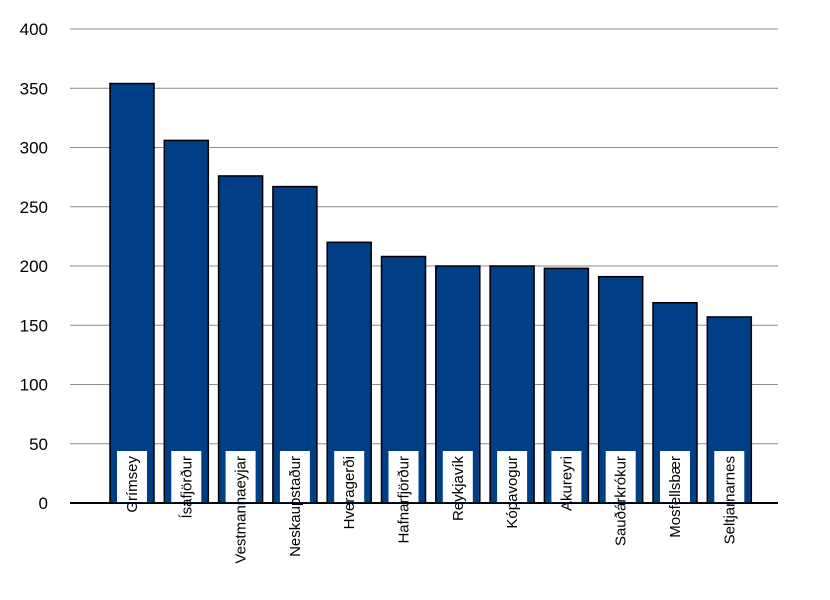  I want to click on x-category-label: Hafnarfjörður, so click(404, 500).